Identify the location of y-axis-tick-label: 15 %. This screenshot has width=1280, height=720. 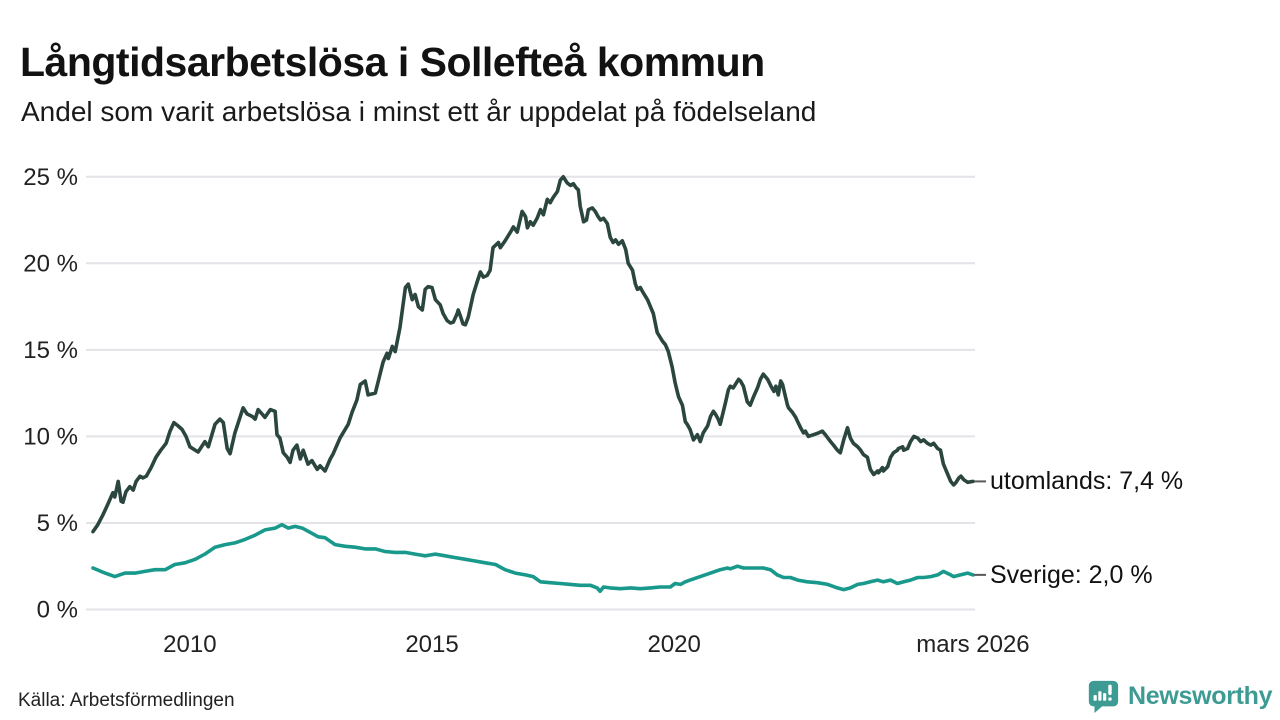
(50, 350).